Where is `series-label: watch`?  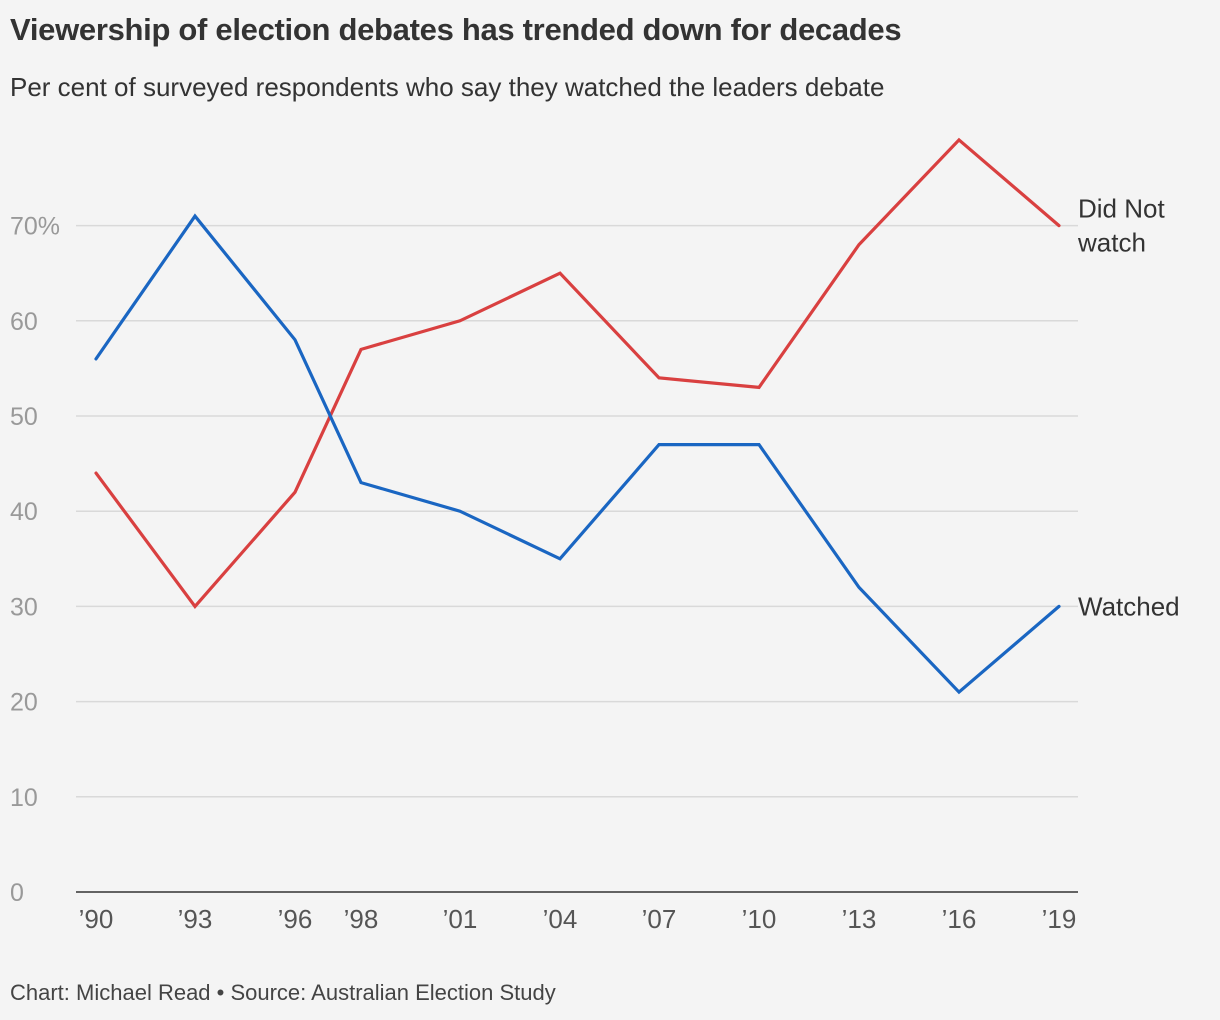 series-label: watch is located at coordinates (1111, 243).